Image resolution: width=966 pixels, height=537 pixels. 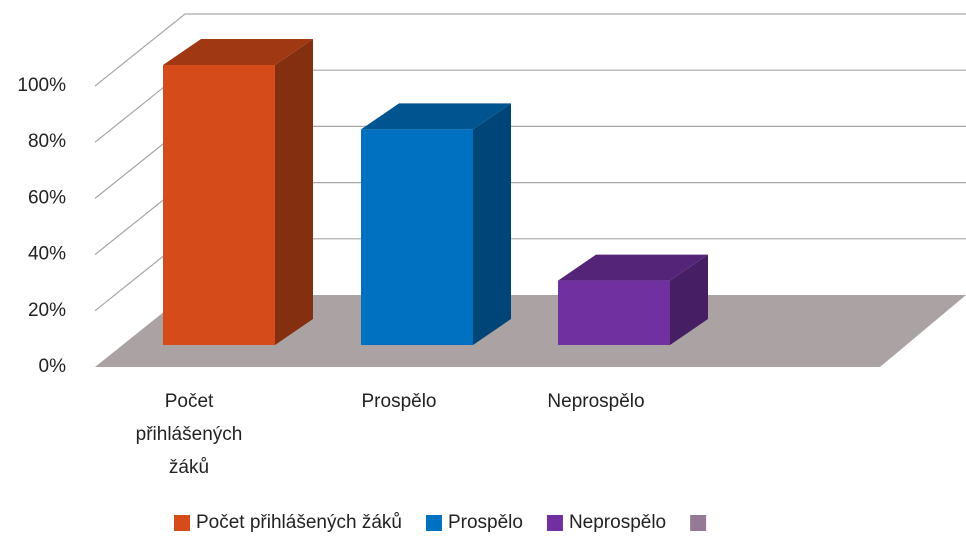 What do you see at coordinates (189, 401) in the screenshot?
I see `label-line: Počet` at bounding box center [189, 401].